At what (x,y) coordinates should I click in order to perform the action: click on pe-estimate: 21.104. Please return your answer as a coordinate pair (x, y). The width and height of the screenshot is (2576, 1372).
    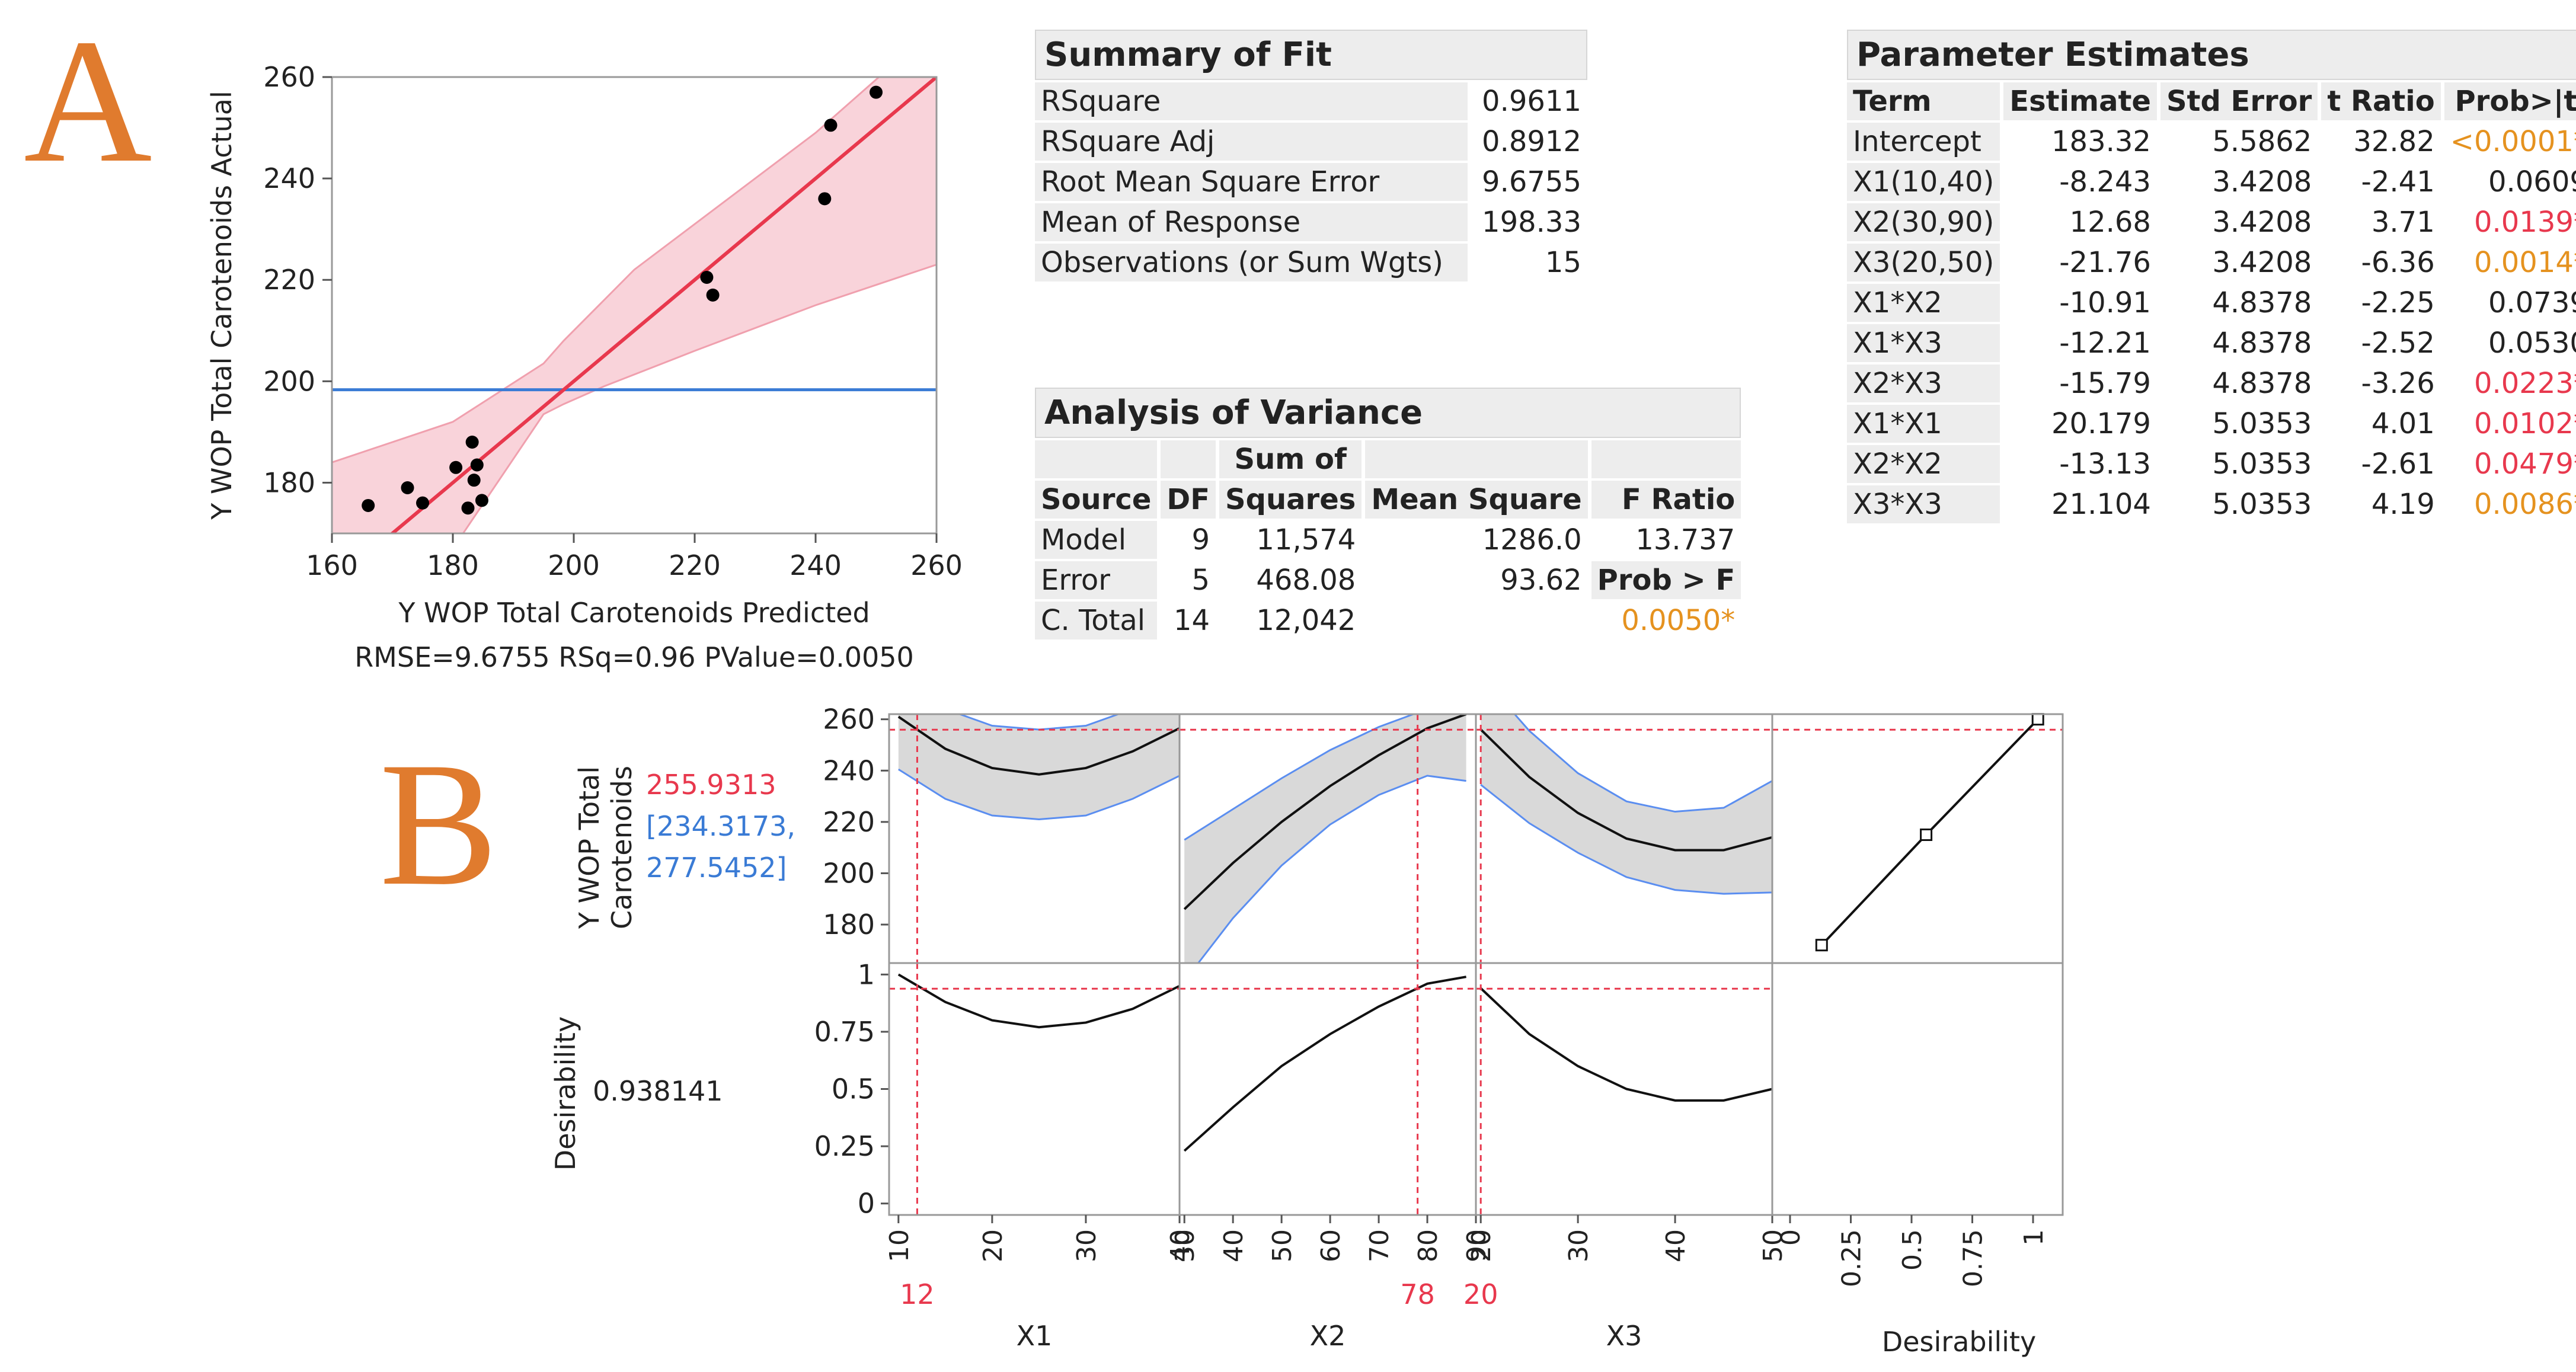
    Looking at the image, I should click on (2101, 505).